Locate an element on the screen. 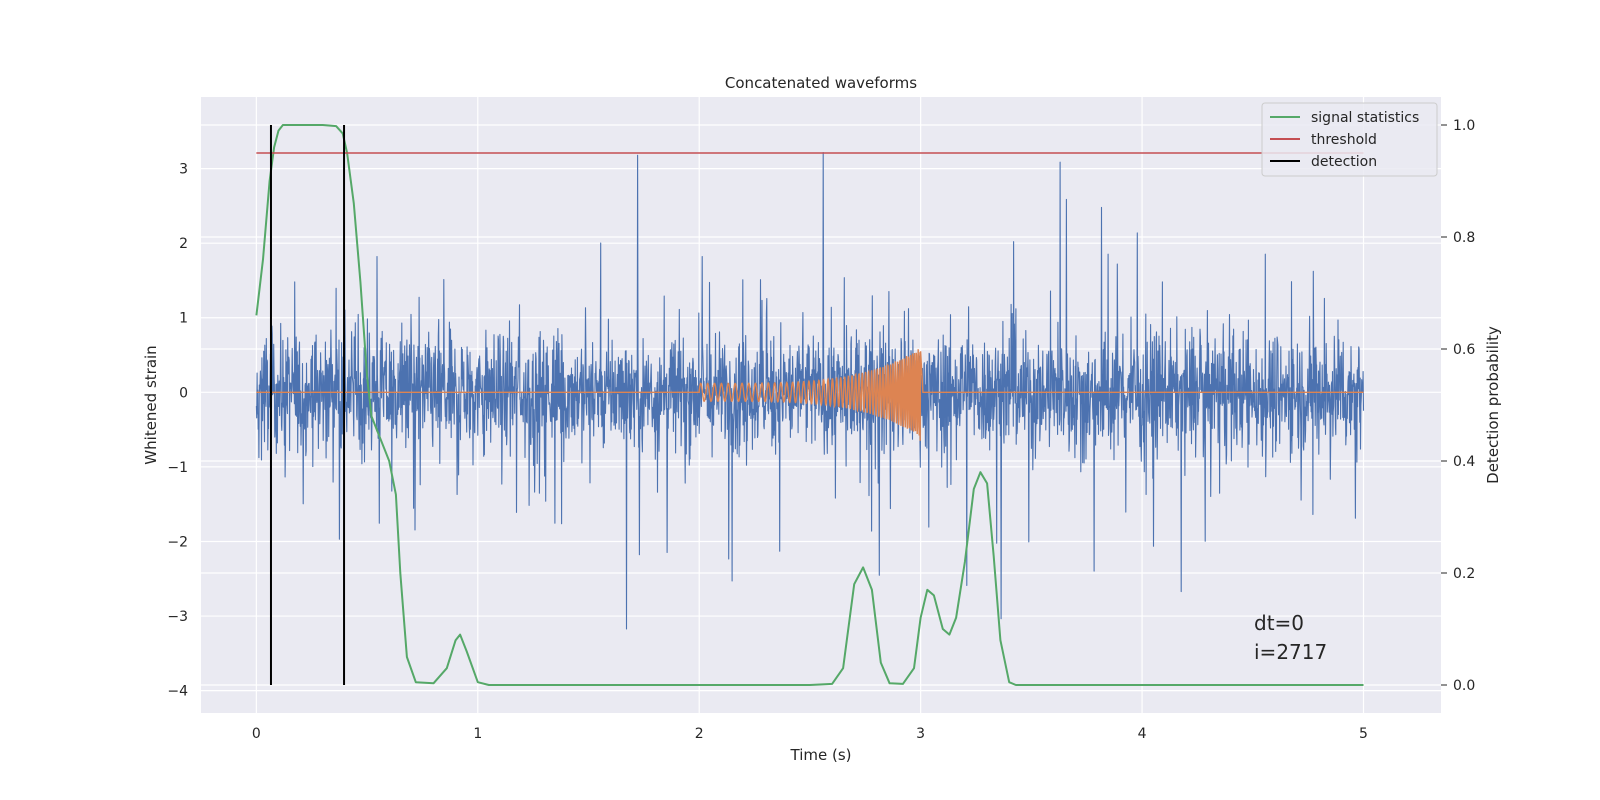  legend-detection: detection is located at coordinates (1344, 162).